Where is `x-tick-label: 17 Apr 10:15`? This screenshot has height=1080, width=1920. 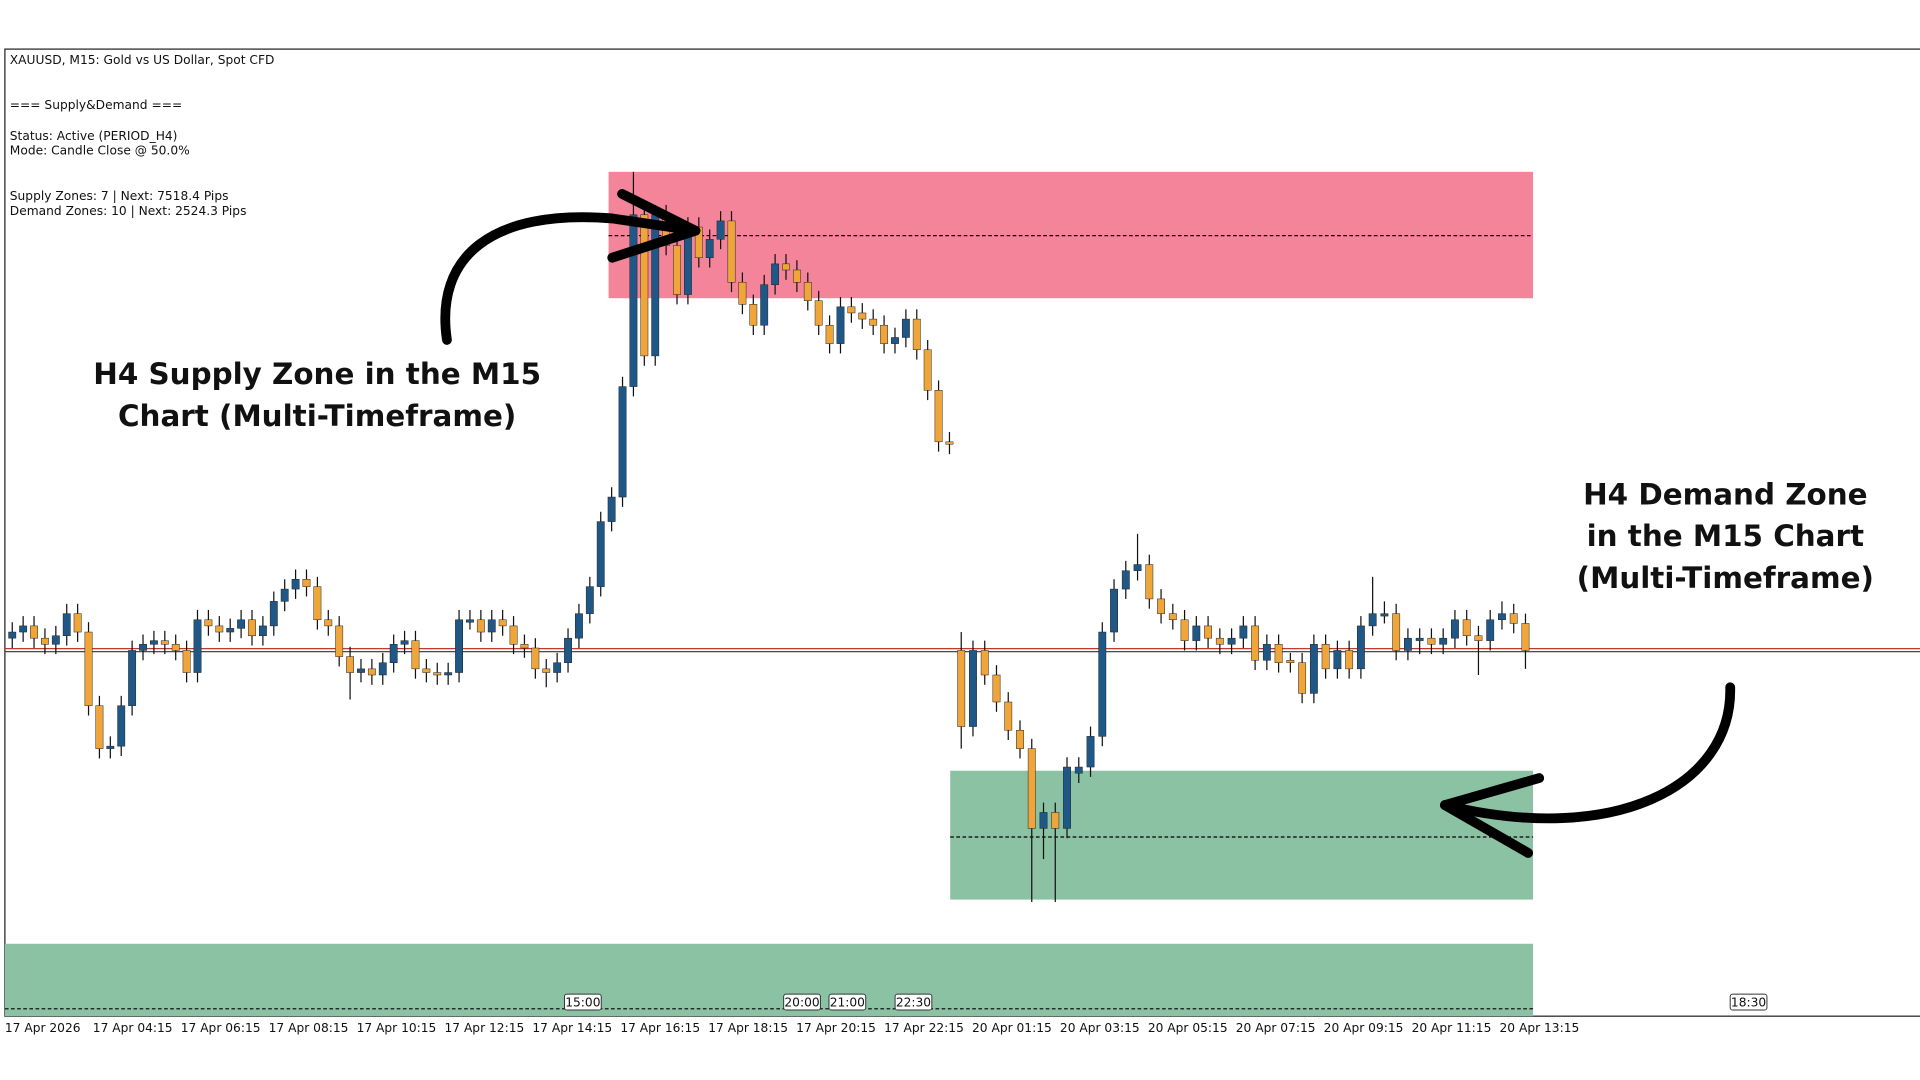
x-tick-label: 17 Apr 10:15 is located at coordinates (397, 1028).